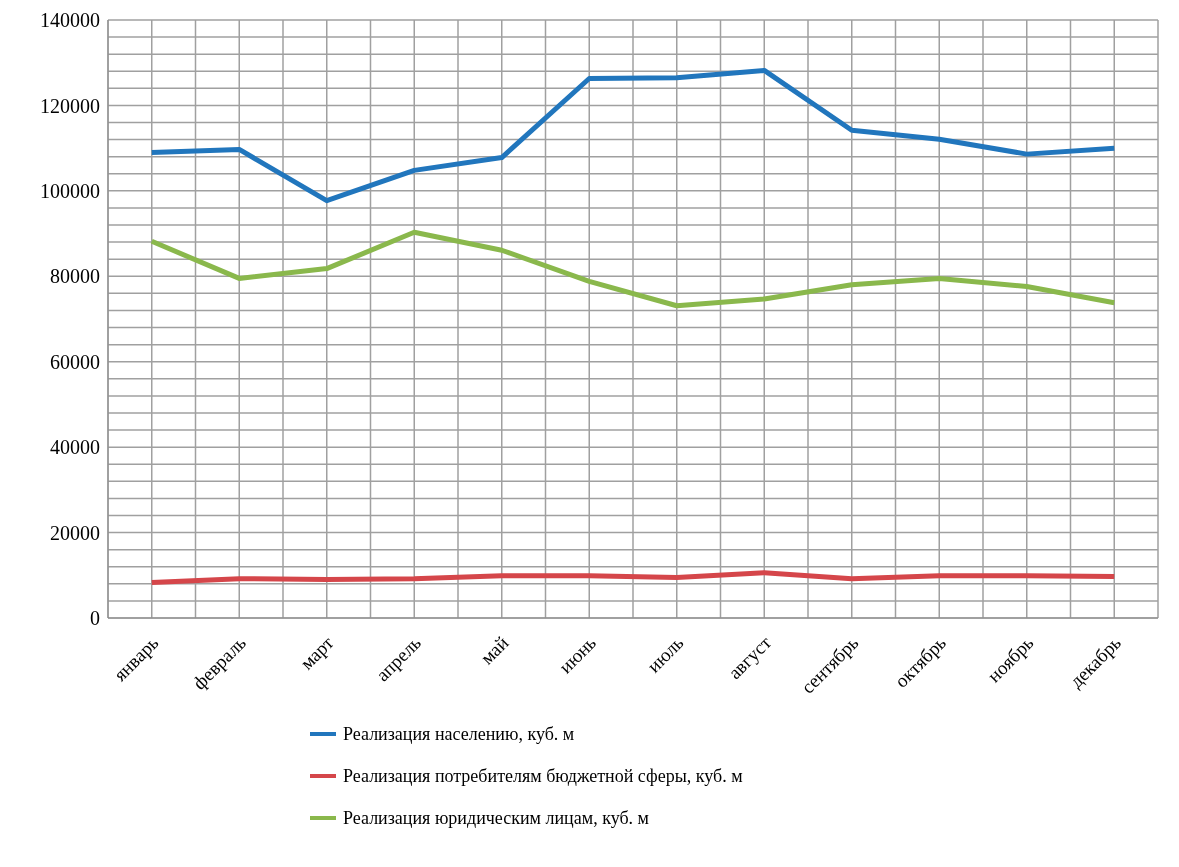  Describe the element at coordinates (95, 618) in the screenshot. I see `y-tick-label: 0` at that location.